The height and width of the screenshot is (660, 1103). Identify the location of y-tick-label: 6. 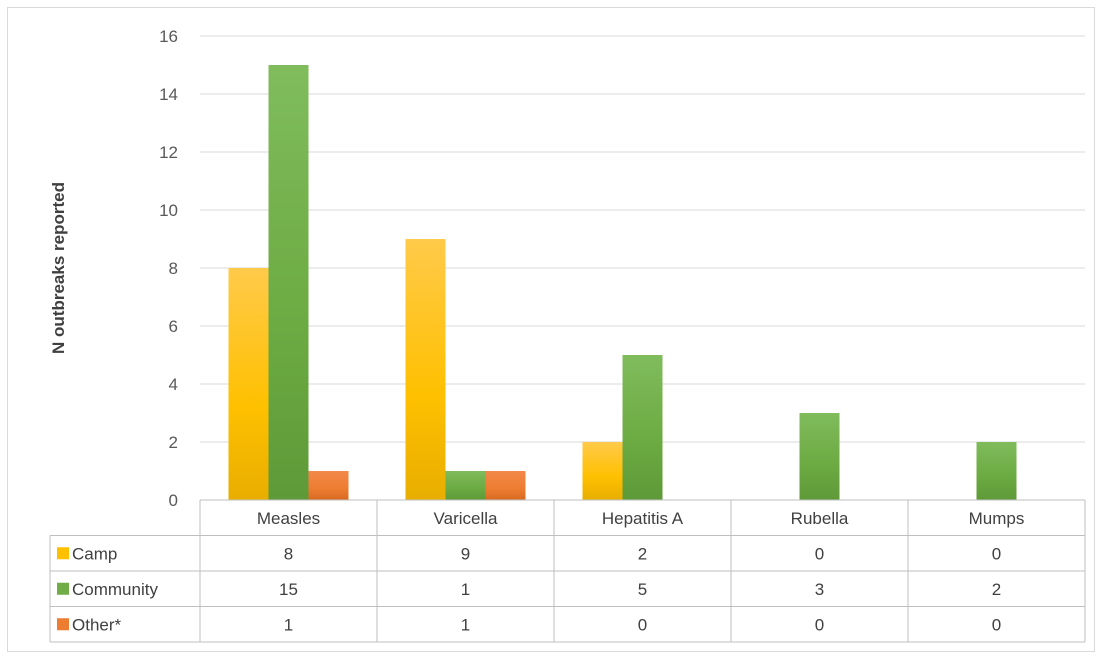
(173, 326).